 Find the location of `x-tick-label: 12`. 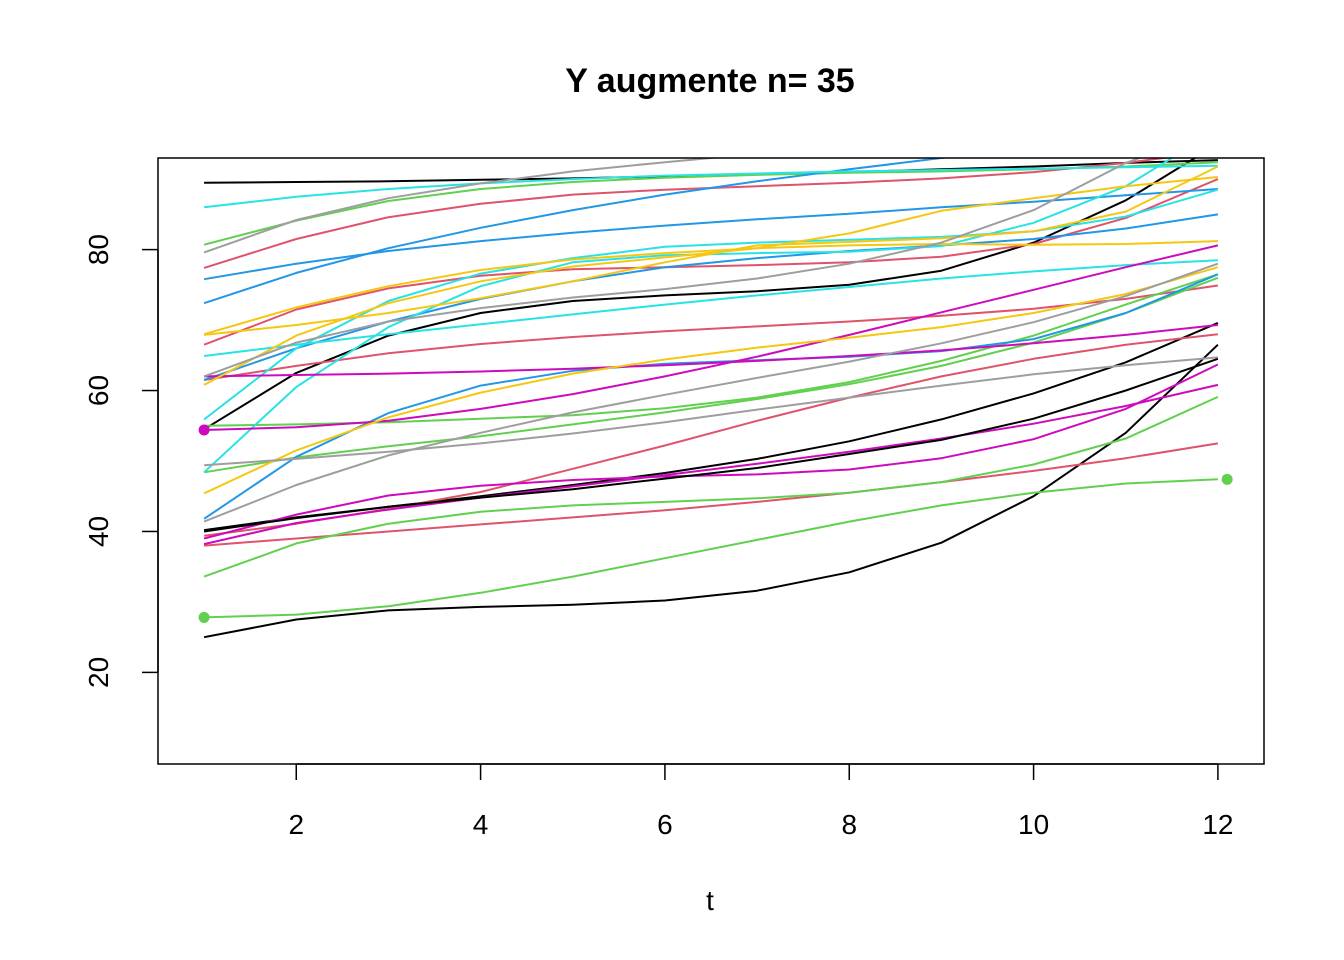

x-tick-label: 12 is located at coordinates (1217, 824).